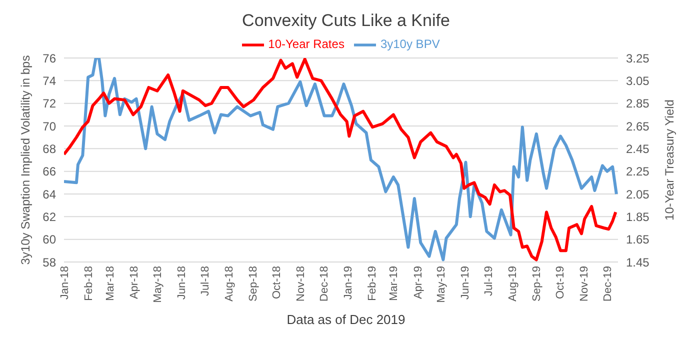 The width and height of the screenshot is (692, 340). Describe the element at coordinates (25, 160) in the screenshot. I see `y-axis-title: 3y10y Swaption Implied Volatility in bps` at that location.